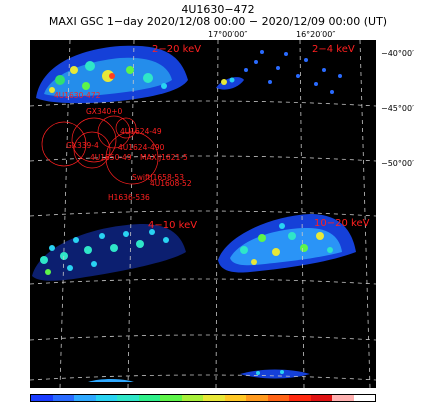  What do you see at coordinates (316, 34) in the screenshot?
I see `ra-label-16h20: 16°20′00″` at bounding box center [316, 34].